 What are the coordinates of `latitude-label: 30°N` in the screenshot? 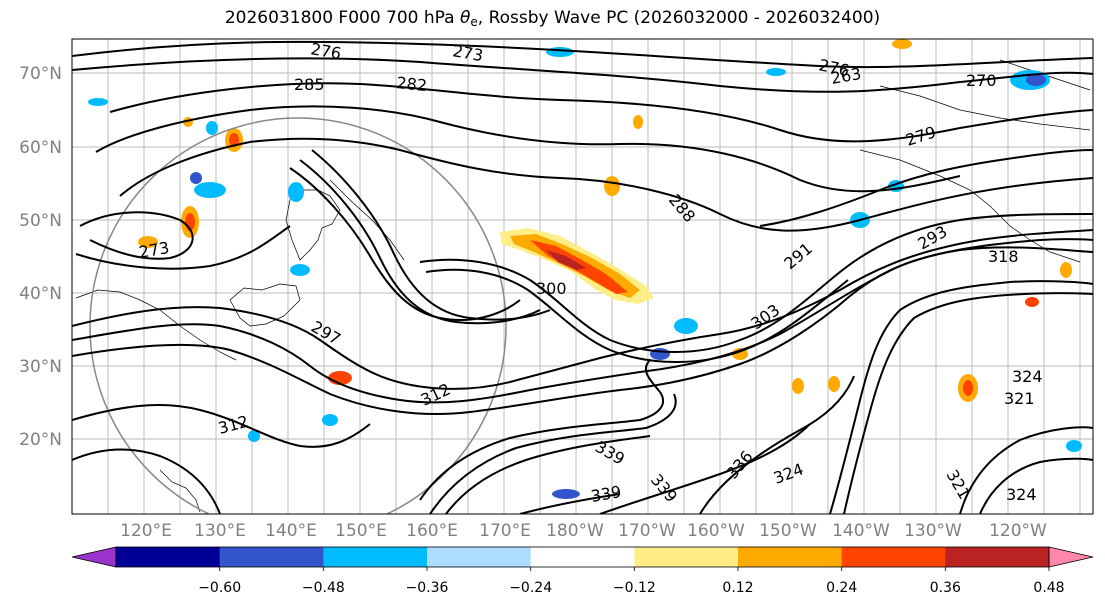 It's located at (40, 367).